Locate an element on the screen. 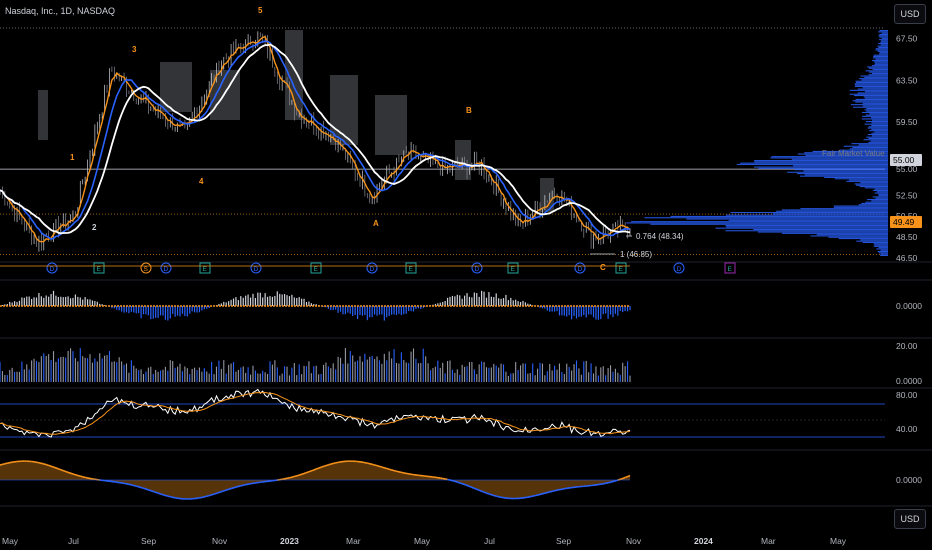 This screenshot has height=550, width=932. event-marker-label: D is located at coordinates (679, 269).